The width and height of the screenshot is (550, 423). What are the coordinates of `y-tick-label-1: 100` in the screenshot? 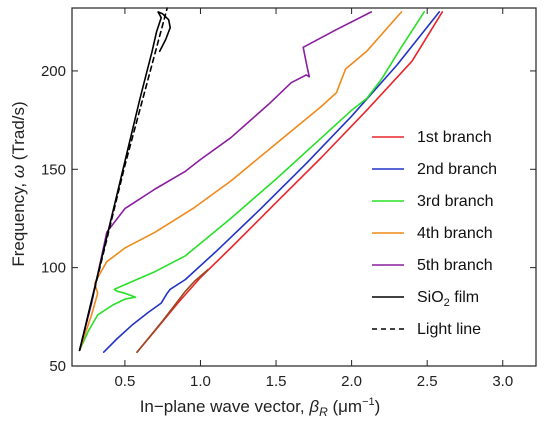 It's located at (53, 268).